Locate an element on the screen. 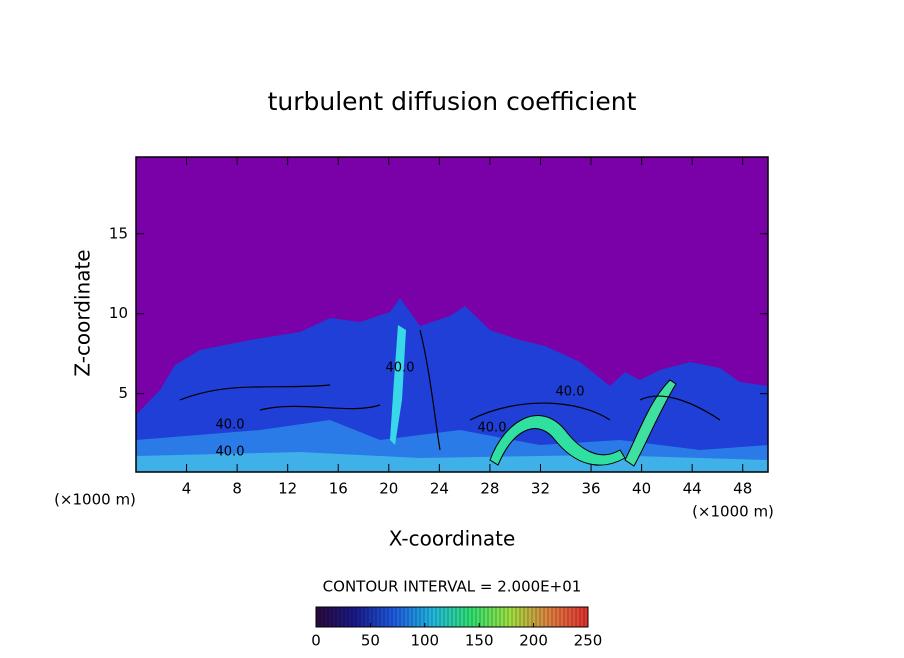  y-tick-label: 10 is located at coordinates (118, 313).